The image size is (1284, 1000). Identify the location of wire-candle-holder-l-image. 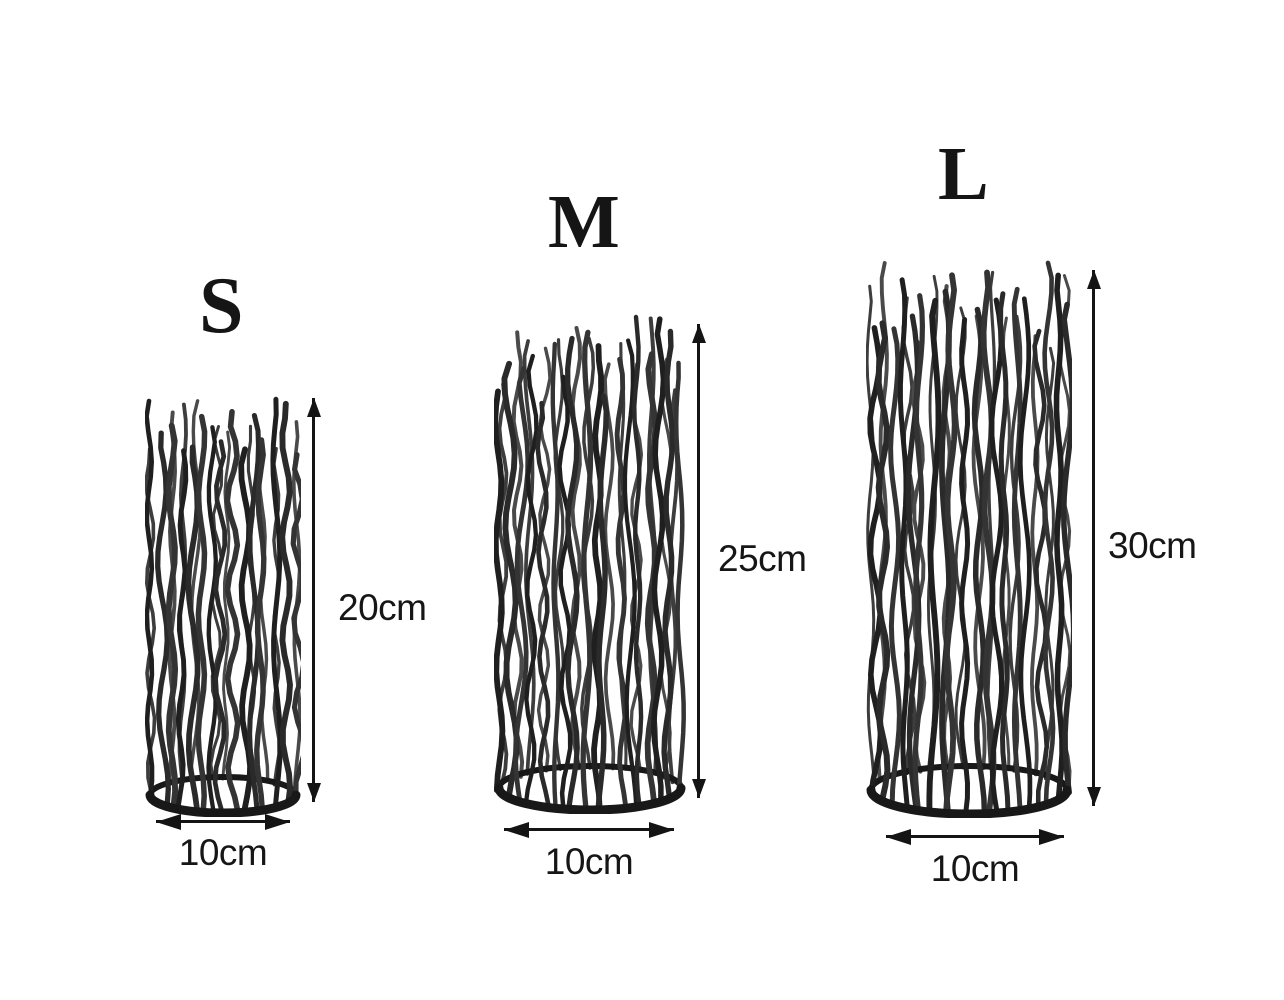
(969, 539).